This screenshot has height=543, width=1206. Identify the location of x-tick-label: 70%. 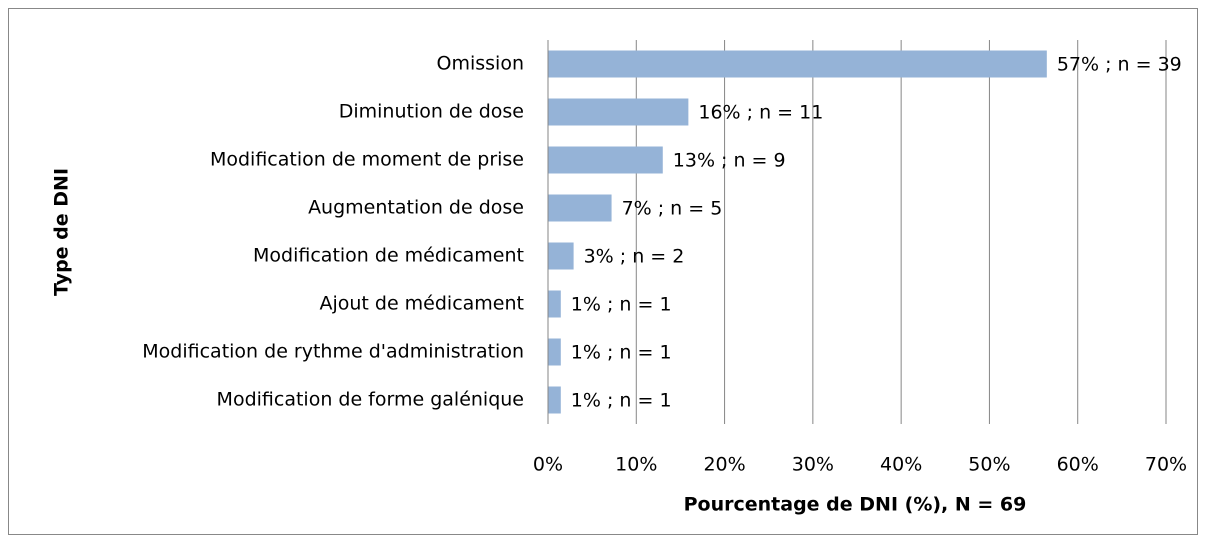
(1166, 465).